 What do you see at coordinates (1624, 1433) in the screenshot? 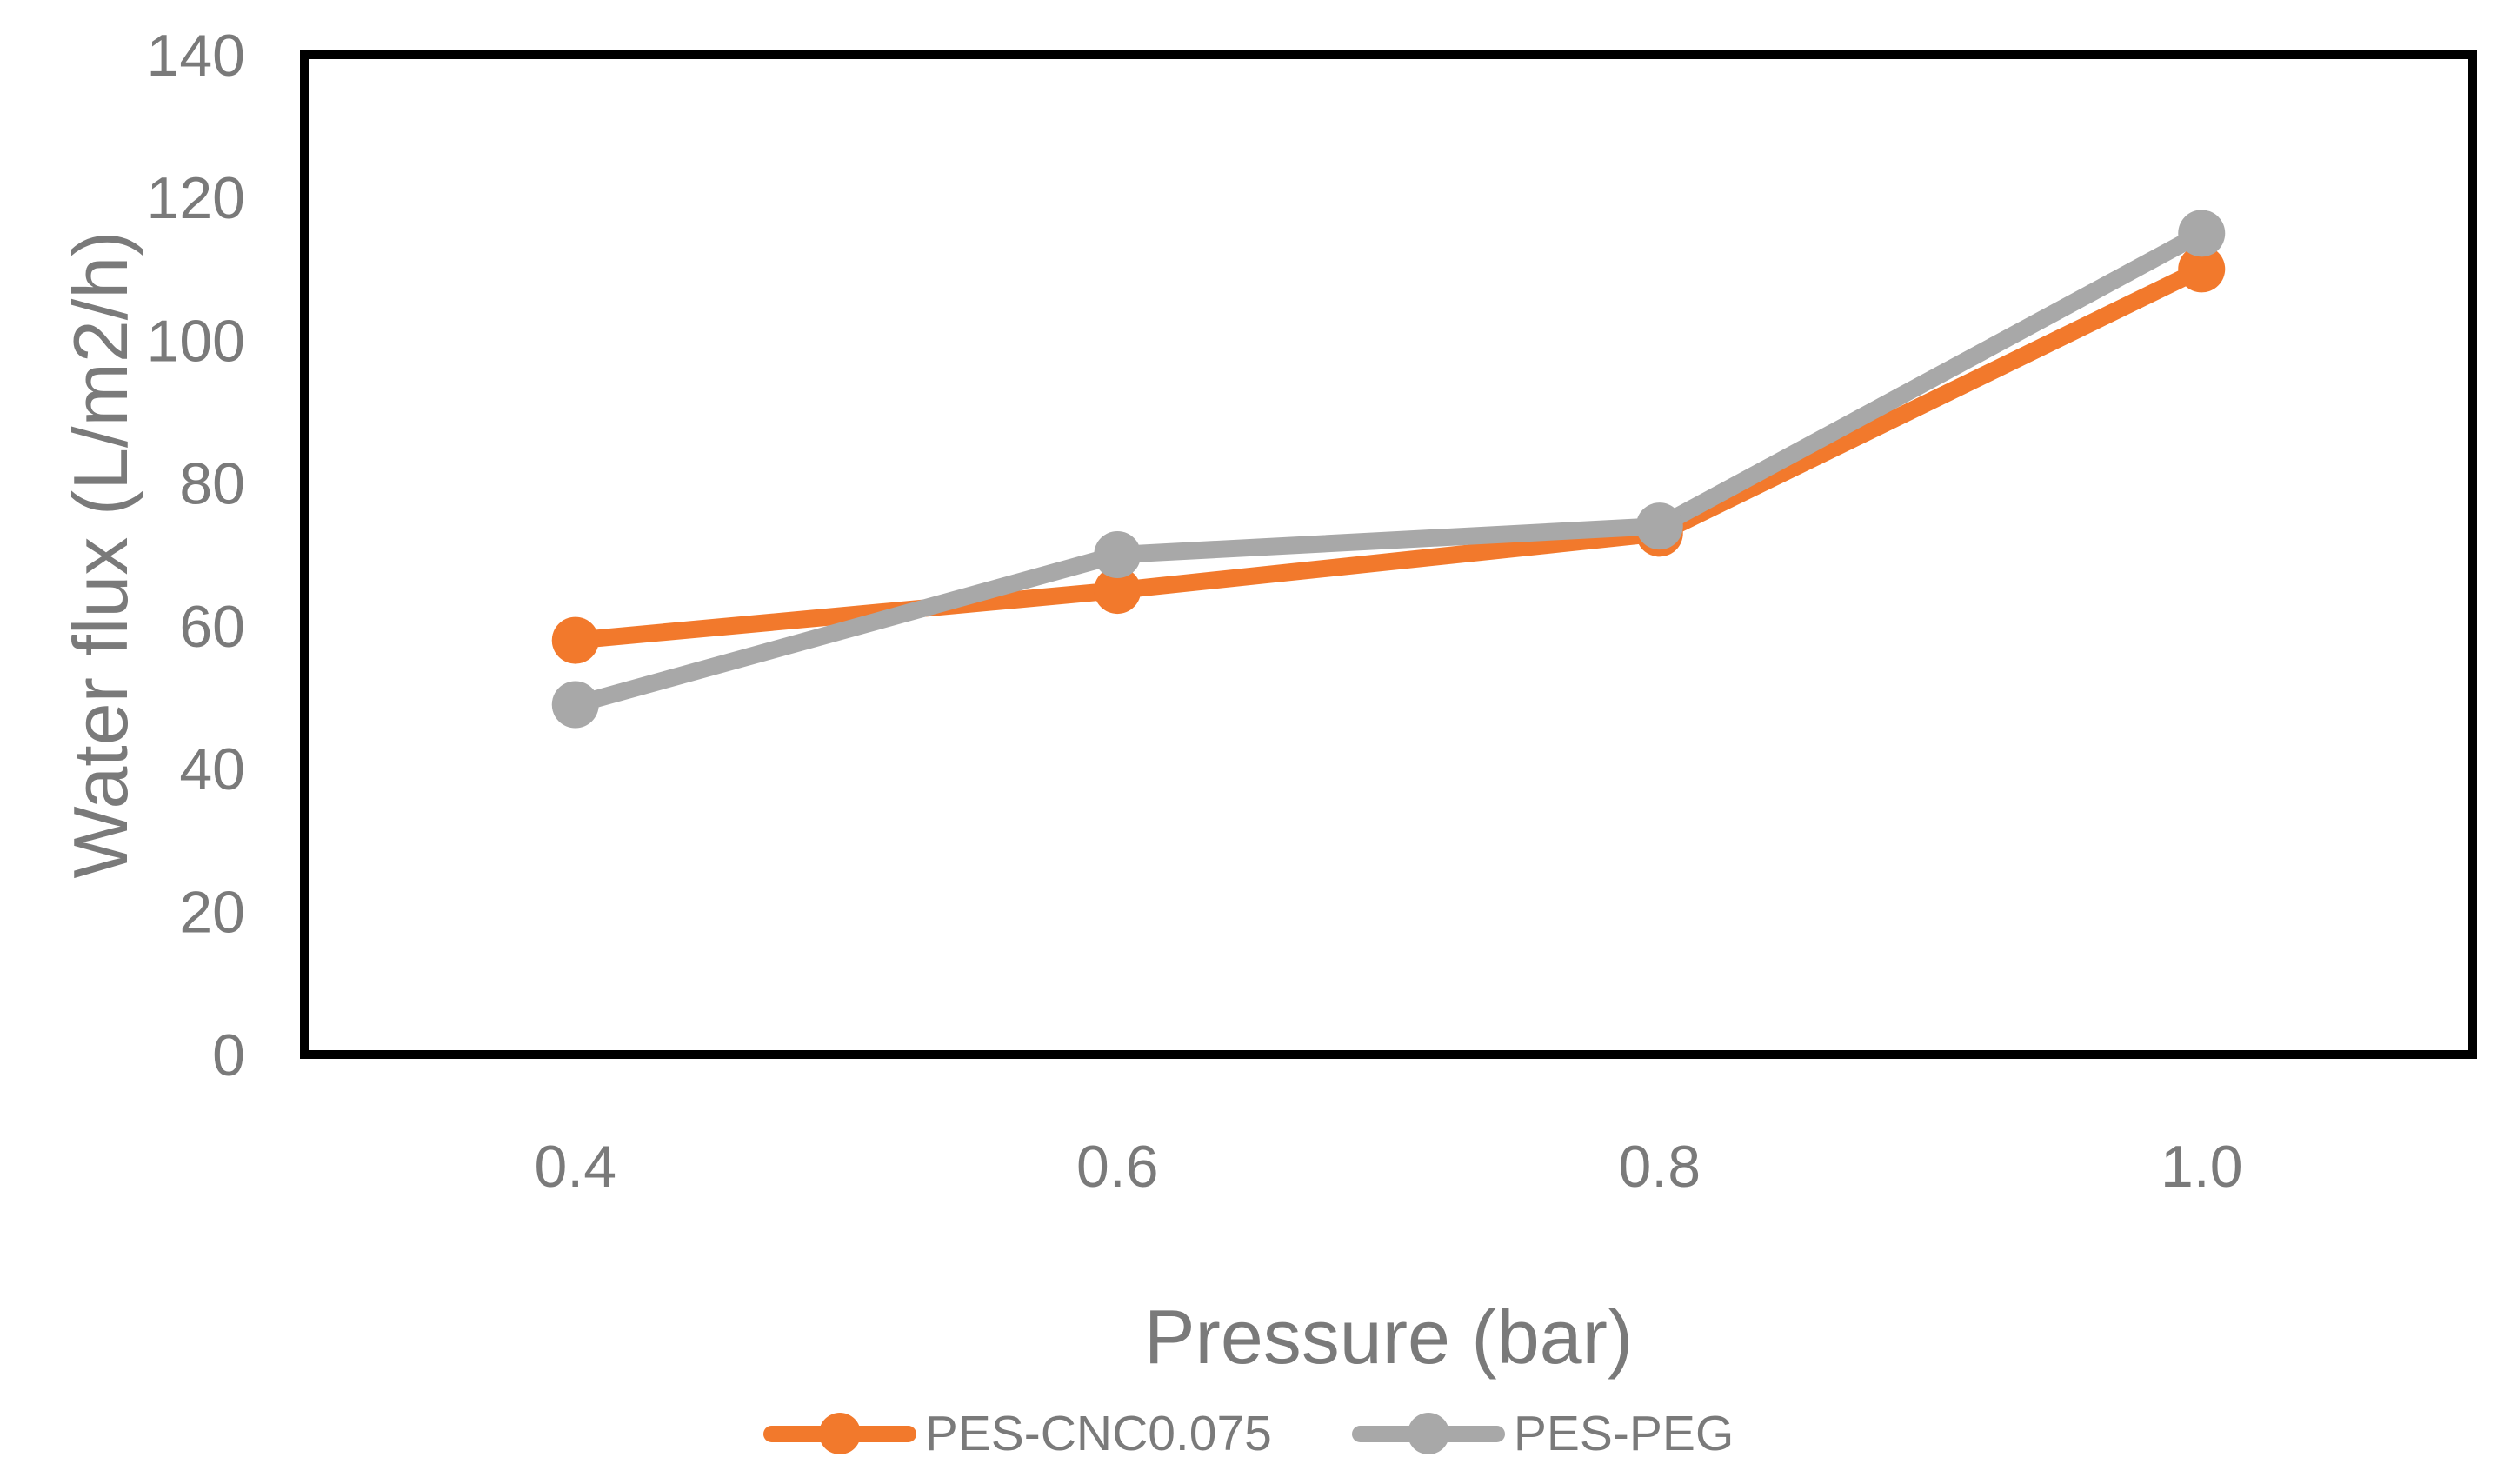
I see `legend-label: PES-PEG` at bounding box center [1624, 1433].